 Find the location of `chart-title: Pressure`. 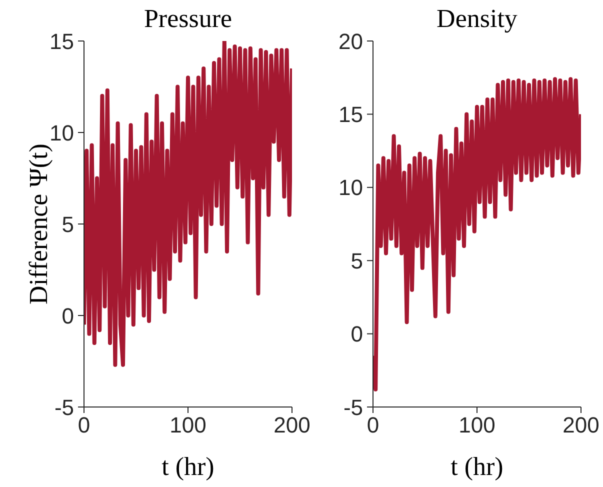

chart-title: Pressure is located at coordinates (188, 19).